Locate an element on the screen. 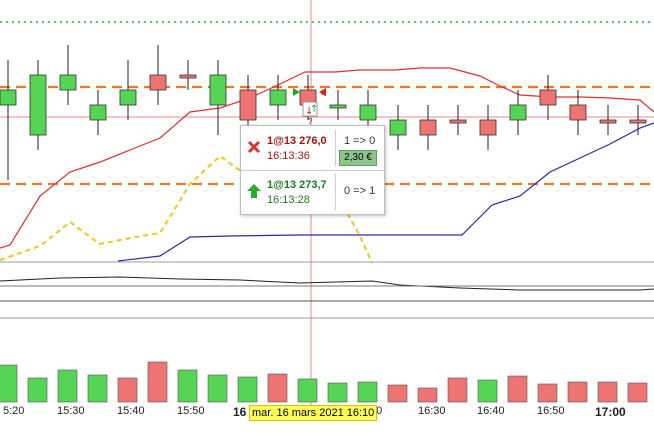  x-axis-label: 16:50 is located at coordinates (551, 411).